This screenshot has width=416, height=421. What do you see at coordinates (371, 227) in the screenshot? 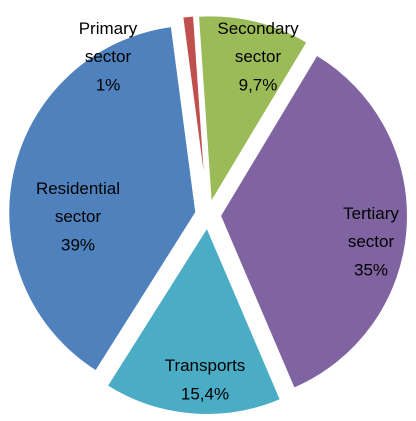
I see `slice-category-label: Tertiary sector` at bounding box center [371, 227].